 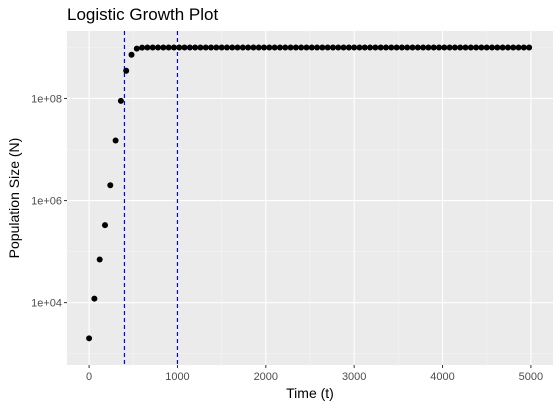 I want to click on chart-title: Logistic Growth Plot, so click(x=142, y=14).